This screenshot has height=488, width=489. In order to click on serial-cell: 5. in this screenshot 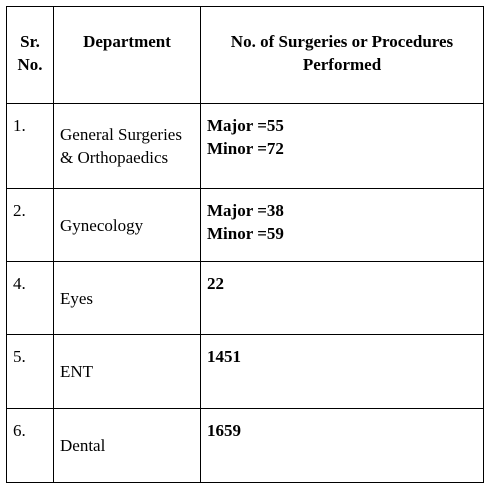, I will do `click(30, 371)`.